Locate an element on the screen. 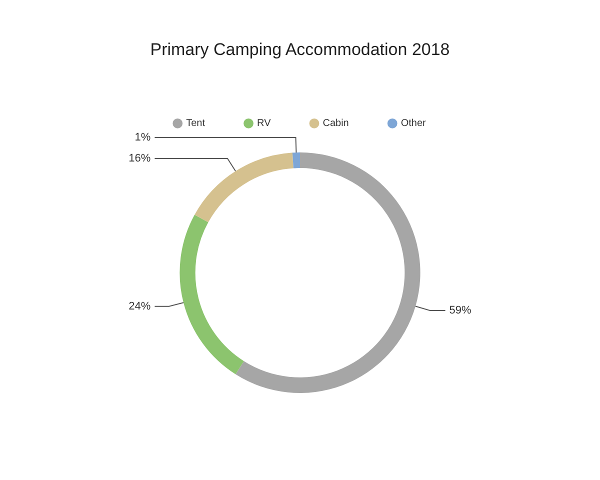 Image resolution: width=600 pixels, height=480 pixels. legend-label: RV is located at coordinates (264, 124).